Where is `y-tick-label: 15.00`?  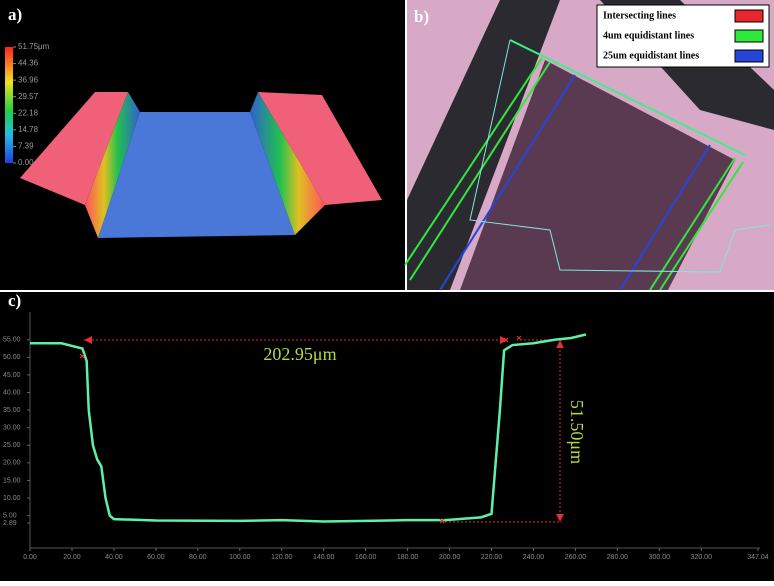
y-tick-label: 15.00 is located at coordinates (12, 480).